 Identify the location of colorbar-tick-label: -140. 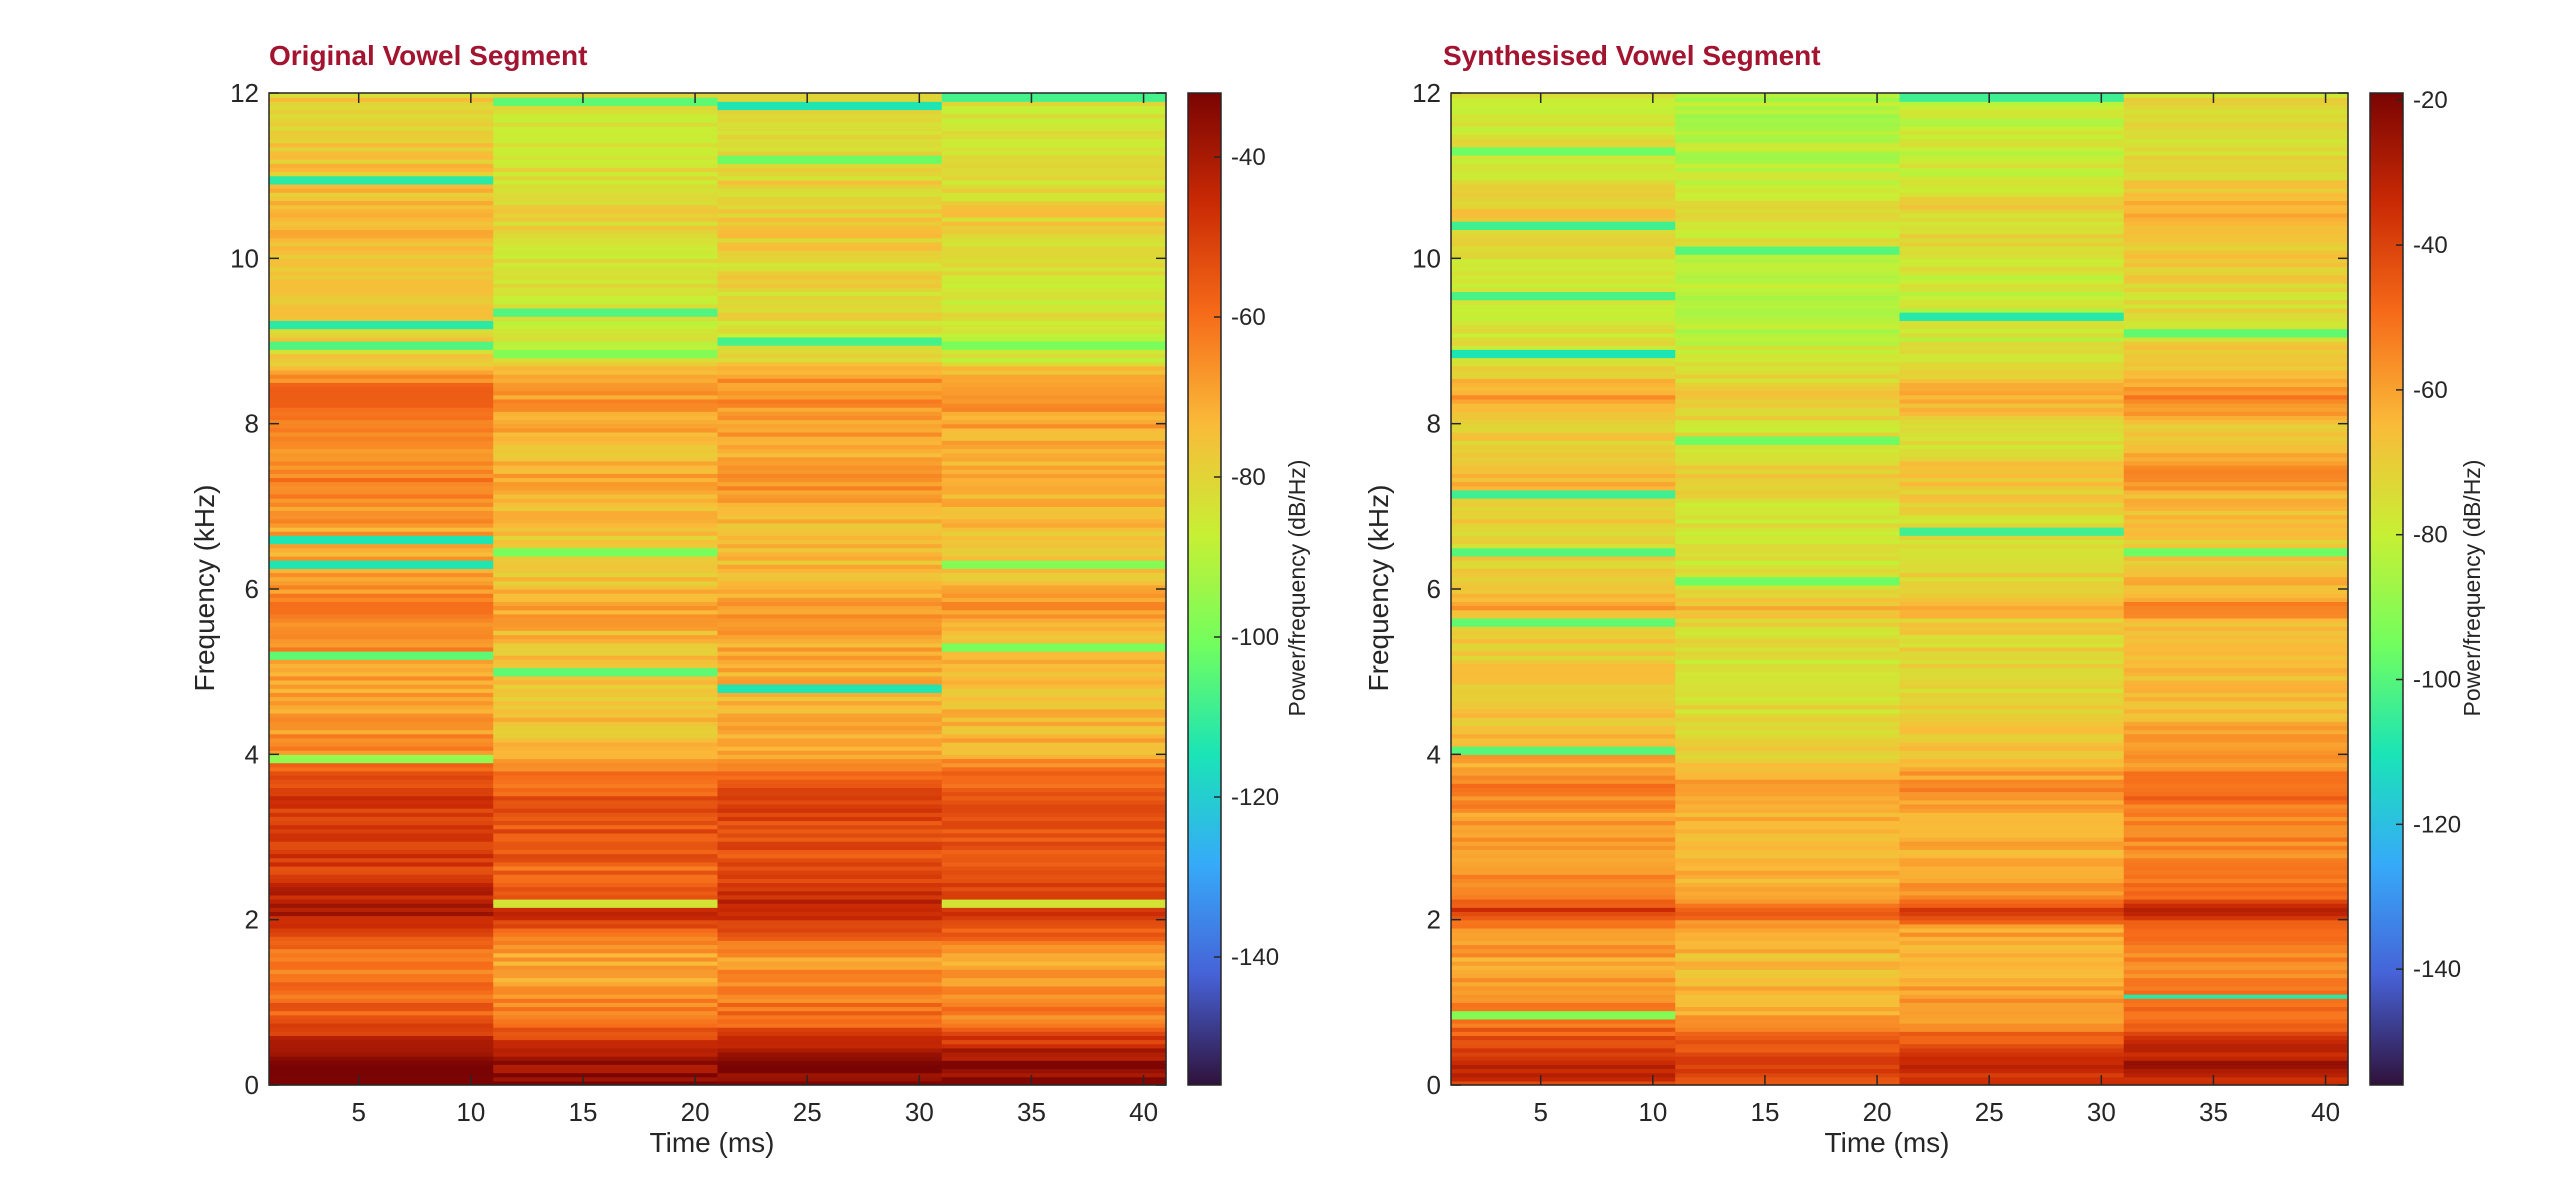
(1255, 957).